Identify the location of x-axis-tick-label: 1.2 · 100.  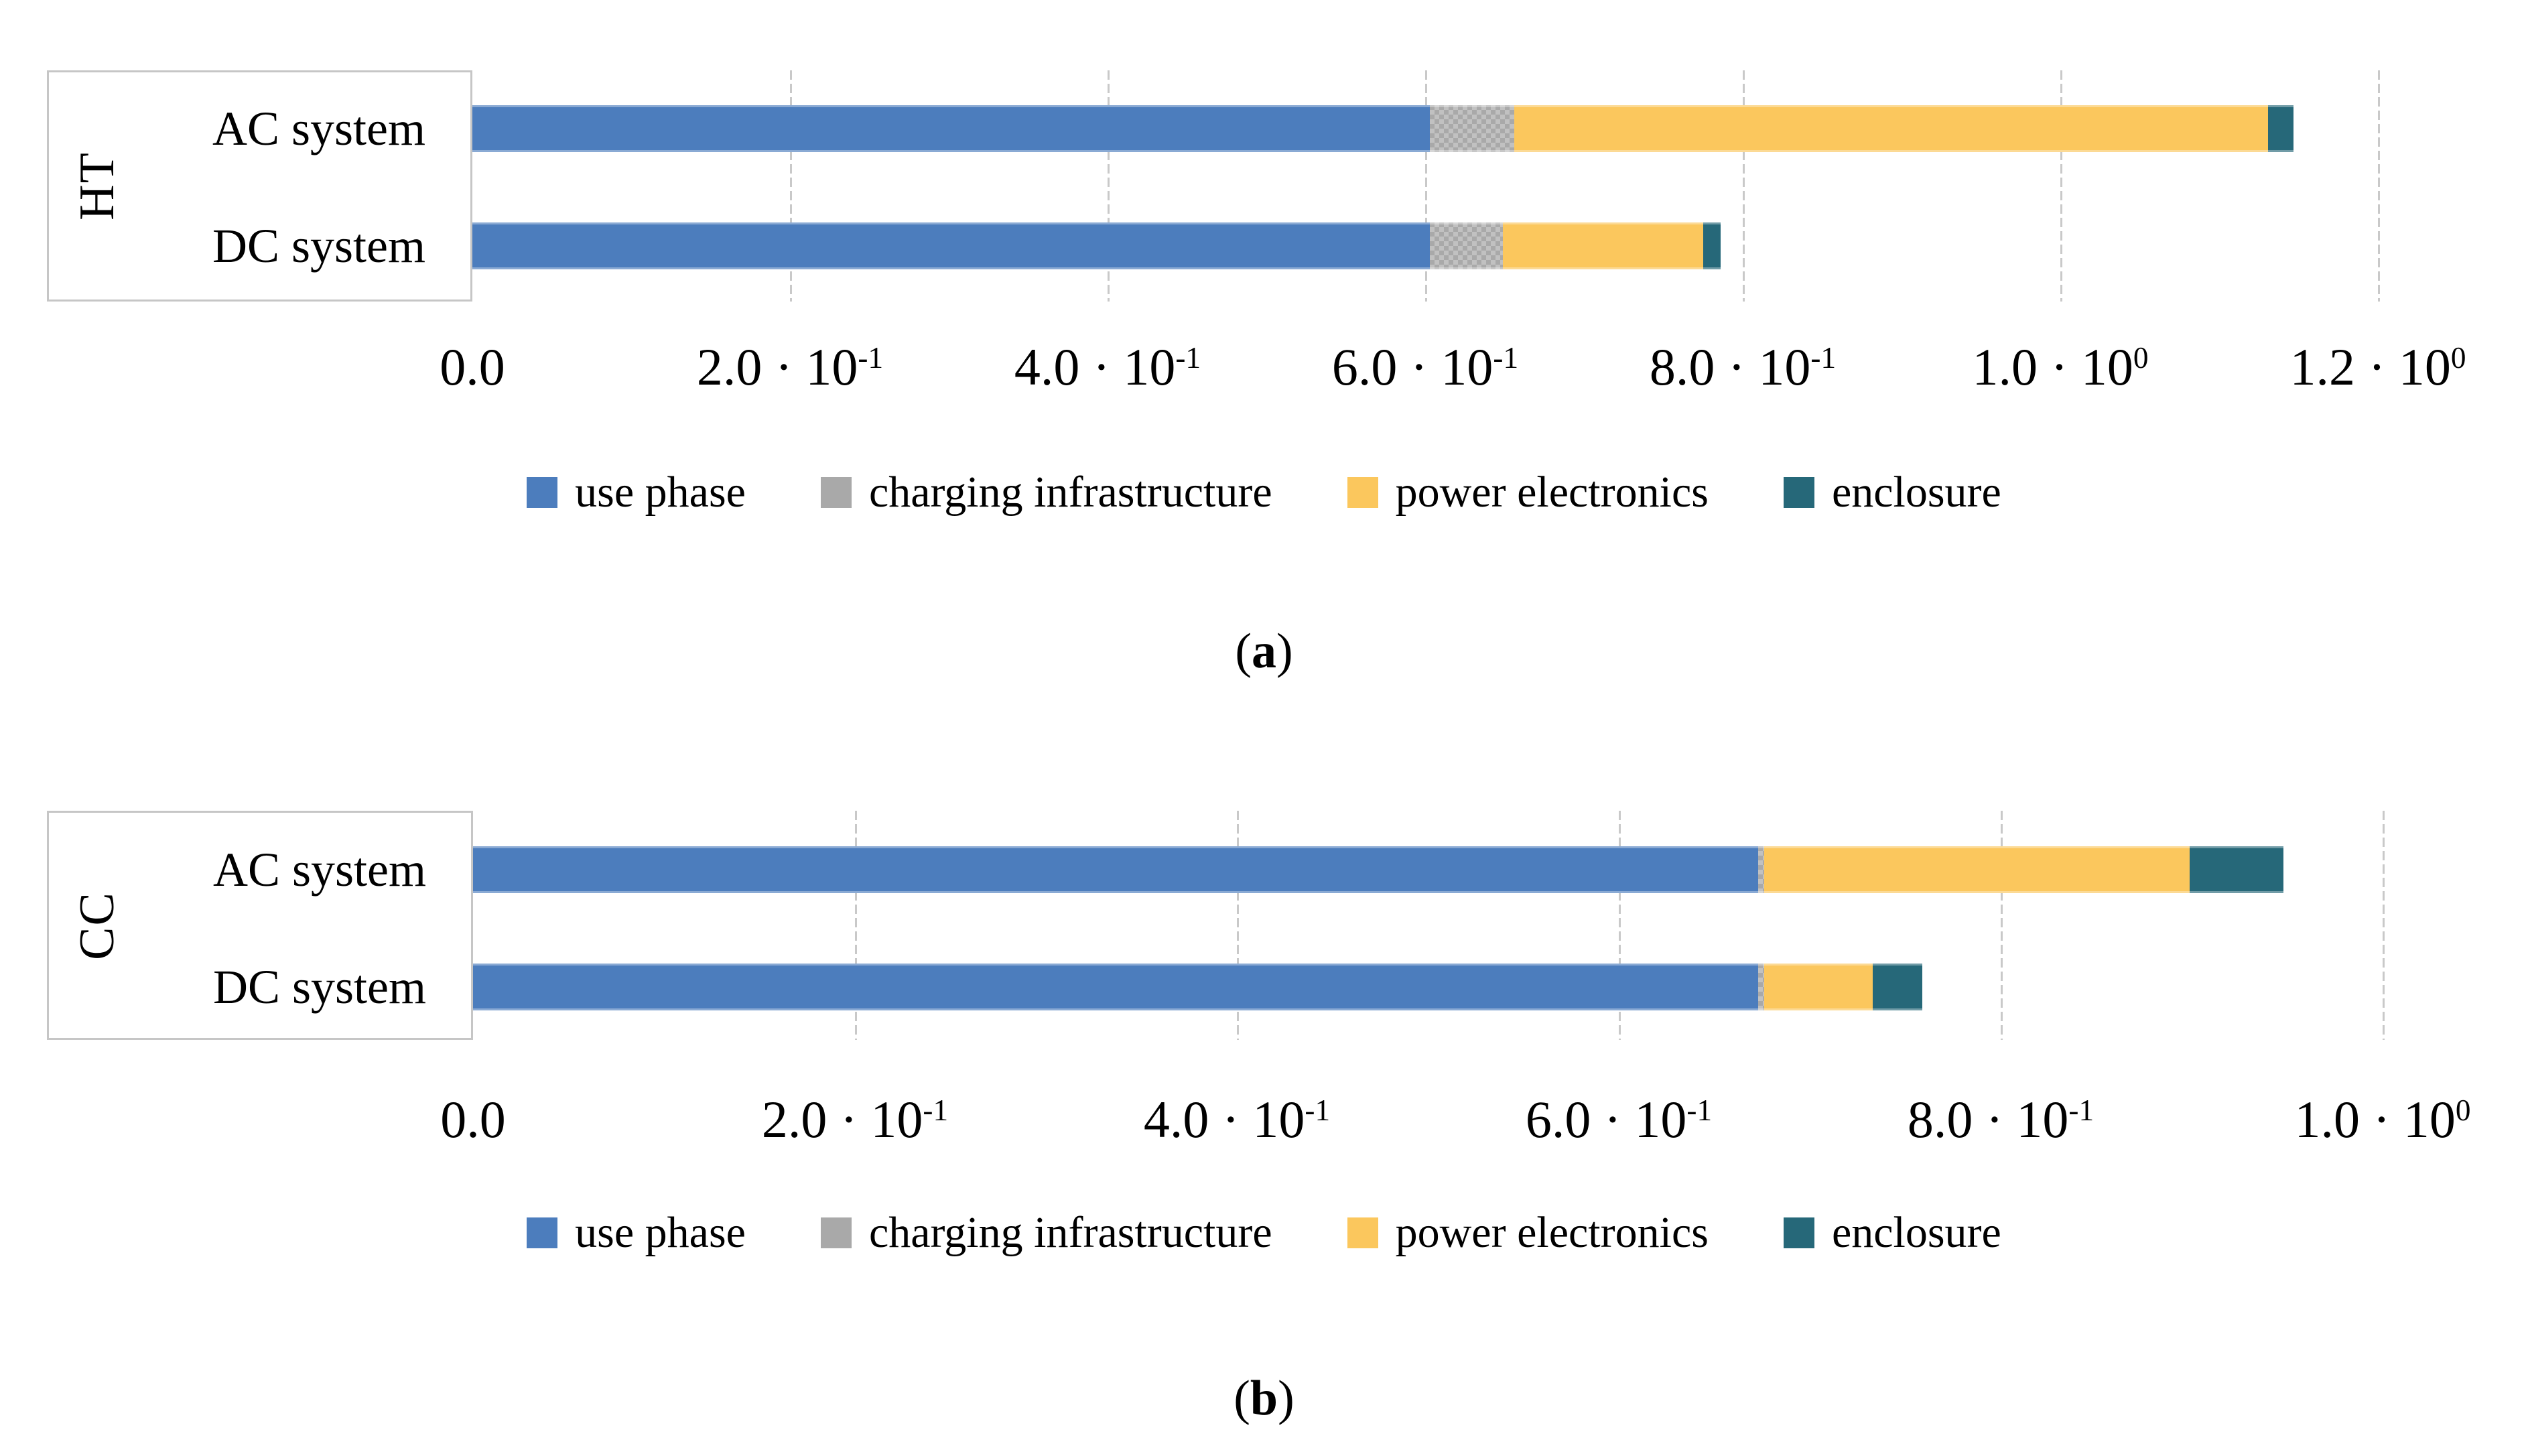
(2377, 367).